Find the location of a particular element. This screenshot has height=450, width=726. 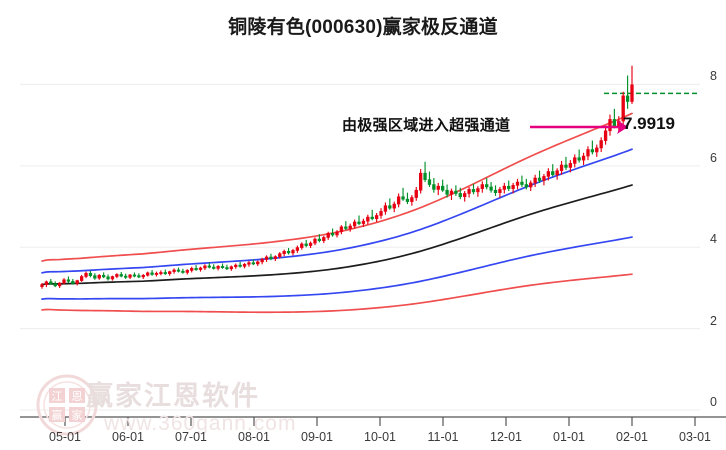

x-axis-tick-4: 09-01 is located at coordinates (317, 437).